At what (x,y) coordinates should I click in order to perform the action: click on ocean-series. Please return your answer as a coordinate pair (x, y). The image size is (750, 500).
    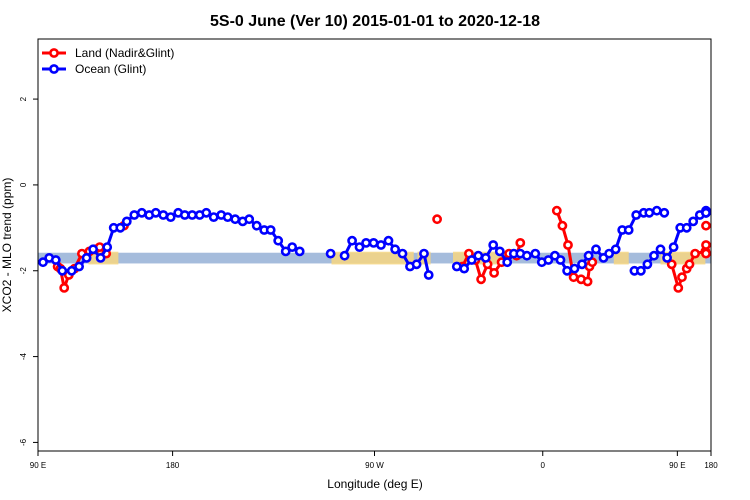
    Looking at the image, I should click on (374, 242).